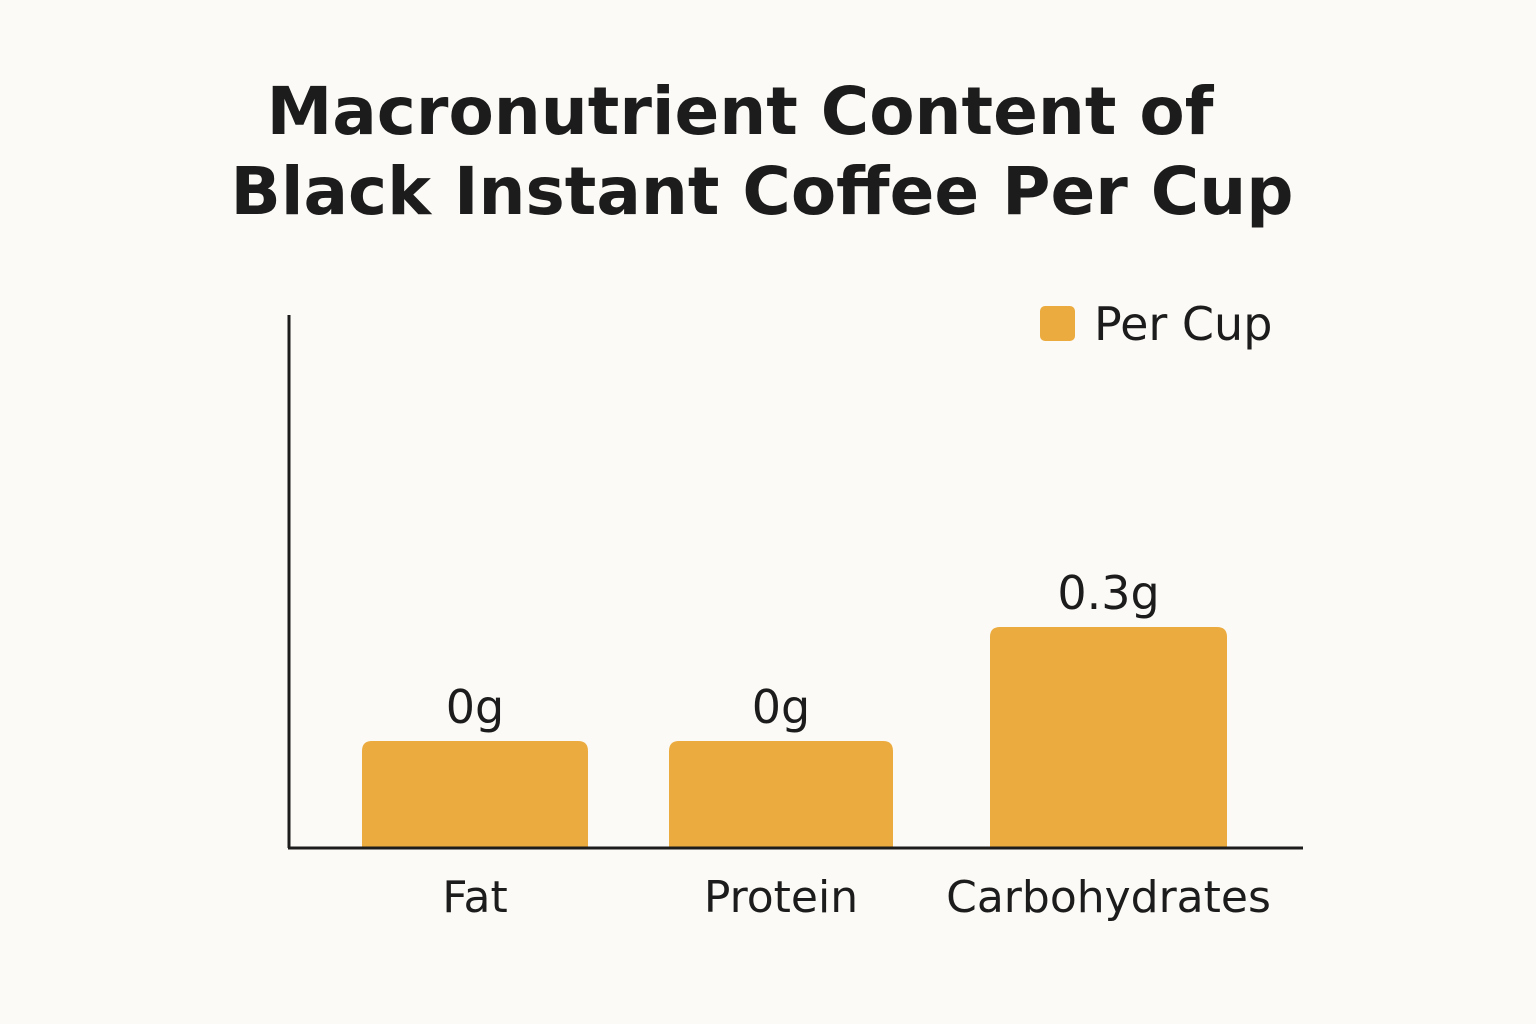  I want to click on chart-title-line-1: Macronutrient Content of, so click(741, 111).